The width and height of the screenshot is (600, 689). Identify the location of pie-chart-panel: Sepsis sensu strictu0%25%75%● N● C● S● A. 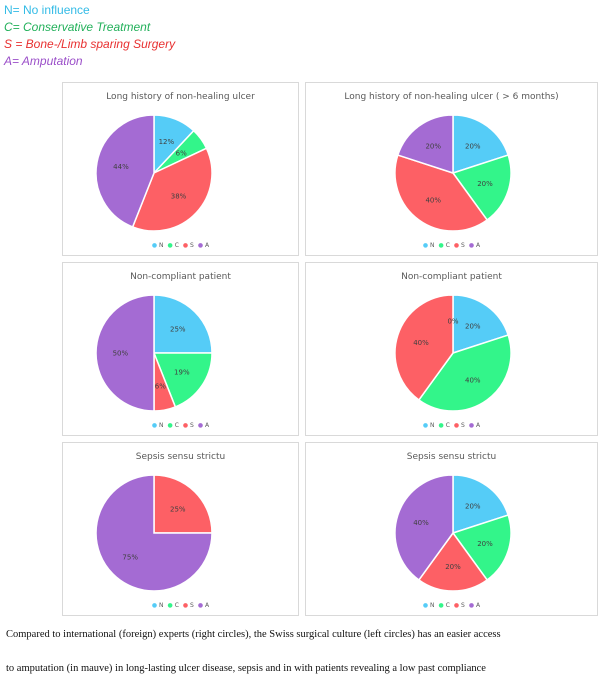
(180, 529).